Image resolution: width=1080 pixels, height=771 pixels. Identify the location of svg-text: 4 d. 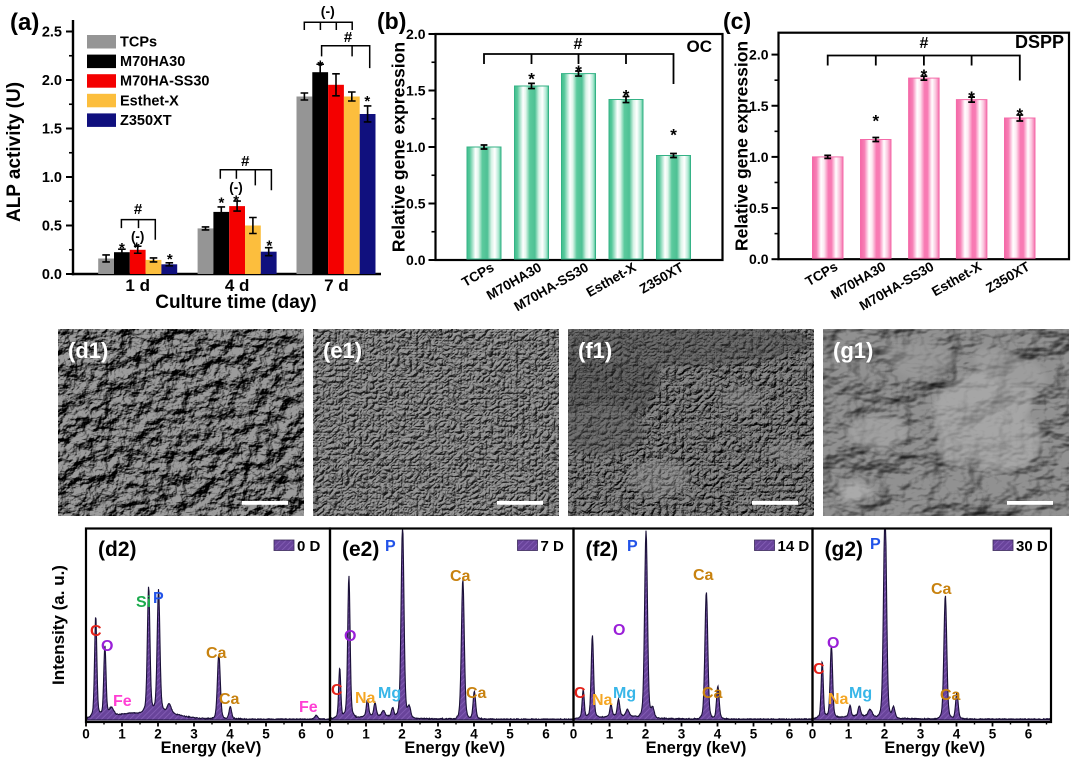
(237, 285).